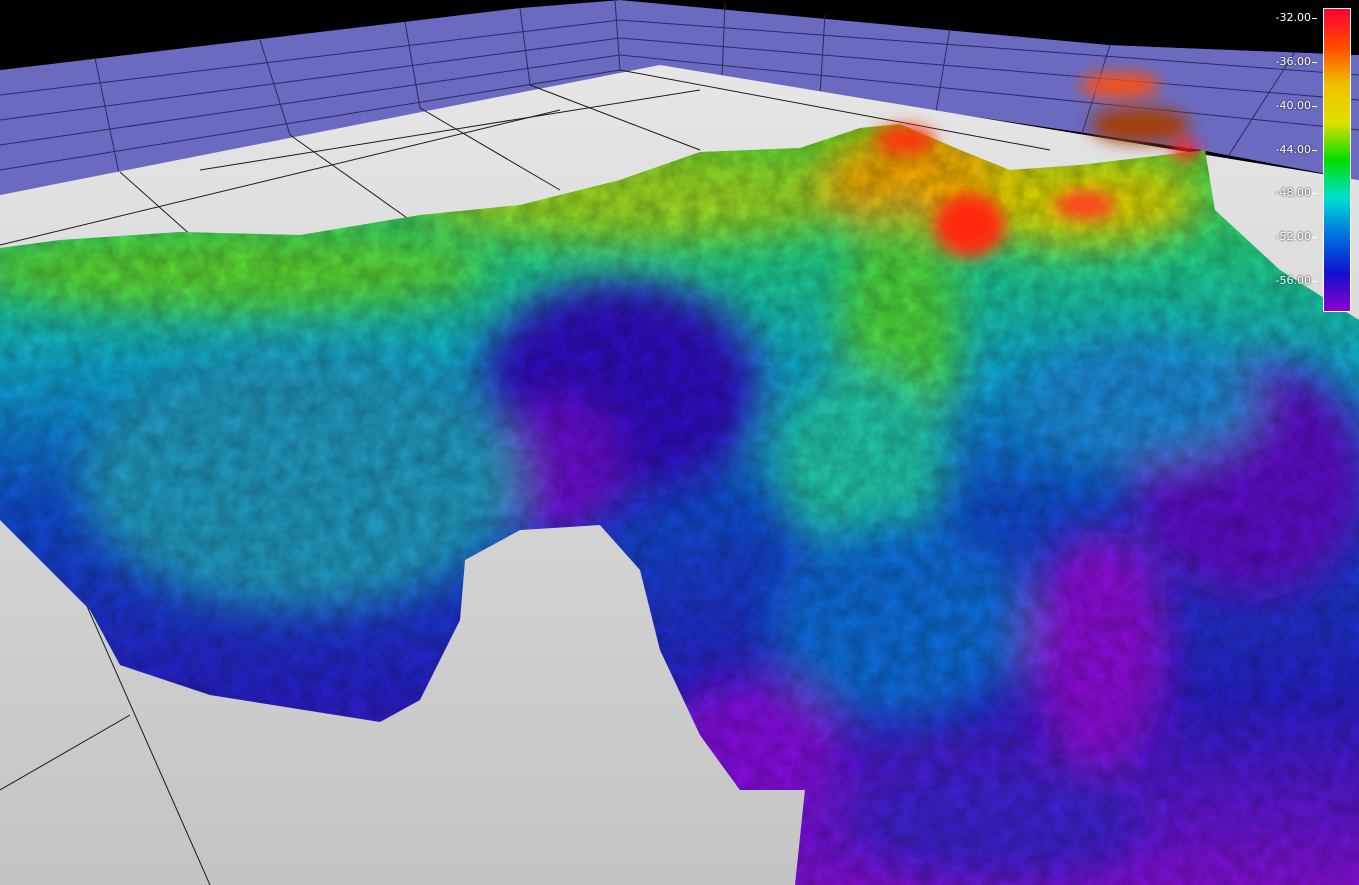 The width and height of the screenshot is (1359, 885). Describe the element at coordinates (1037, 165) in the screenshot. I see `shoal-peaks` at that location.